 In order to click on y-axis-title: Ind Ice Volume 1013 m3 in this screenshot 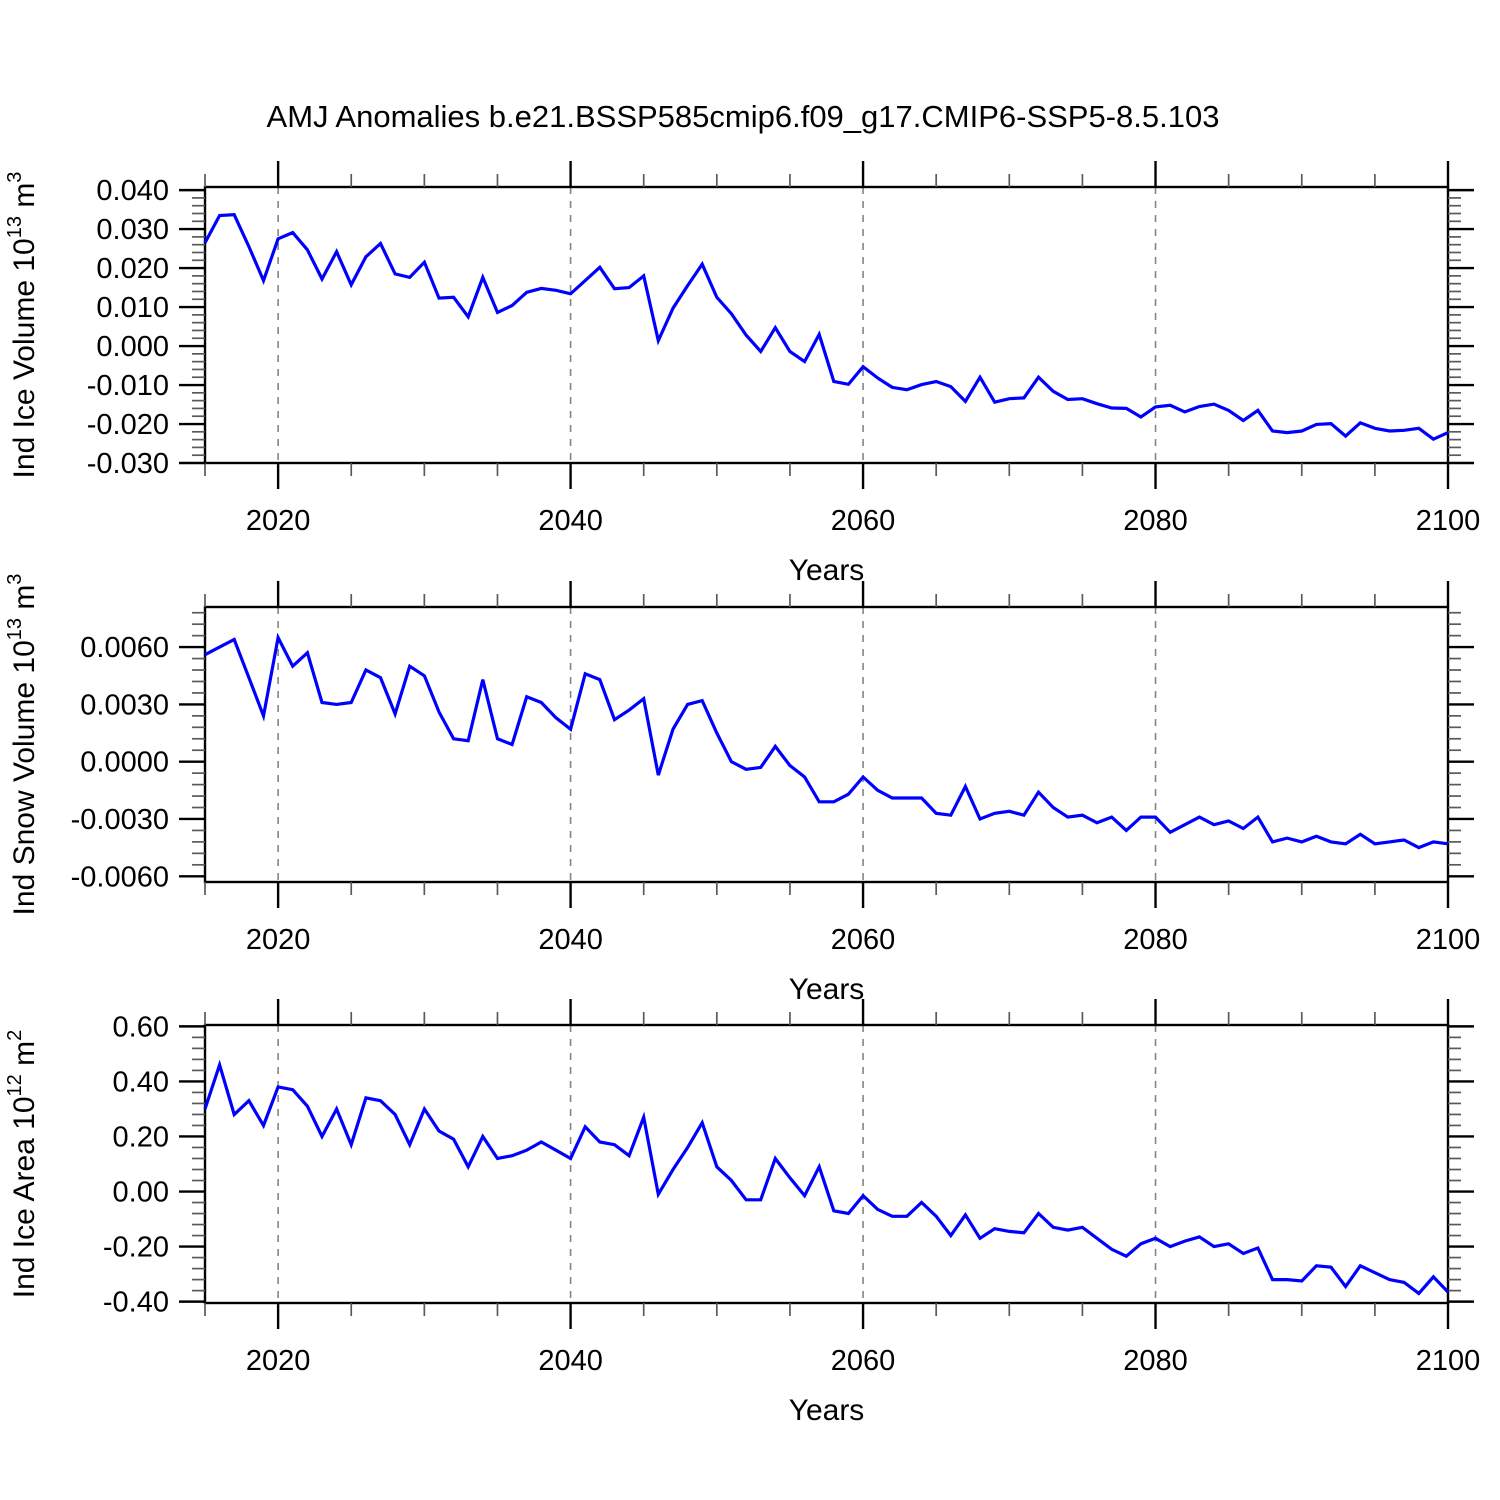, I will do `click(22, 325)`.